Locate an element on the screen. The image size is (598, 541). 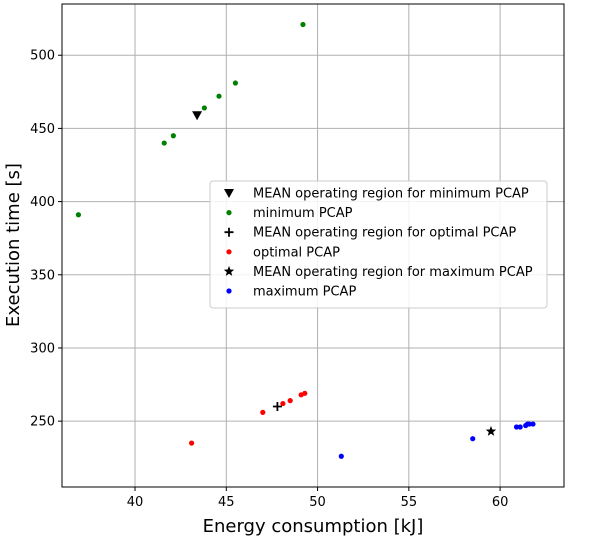
x-tick-label: 40 is located at coordinates (135, 502).